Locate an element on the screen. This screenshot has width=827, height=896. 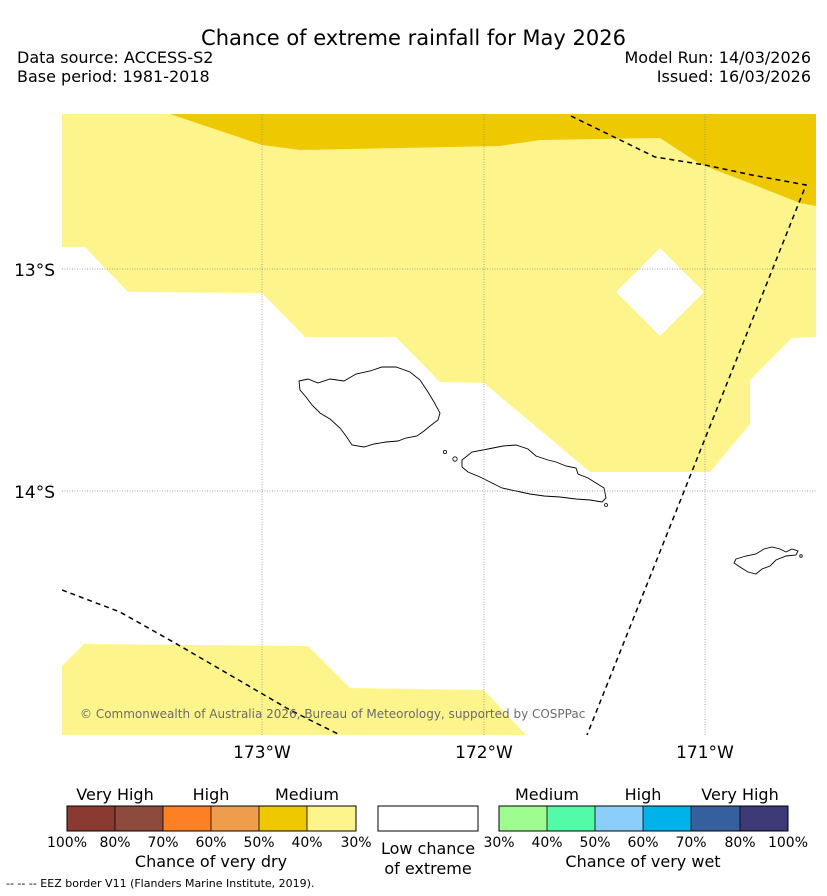
wet-tick-70: 70% is located at coordinates (690, 843).